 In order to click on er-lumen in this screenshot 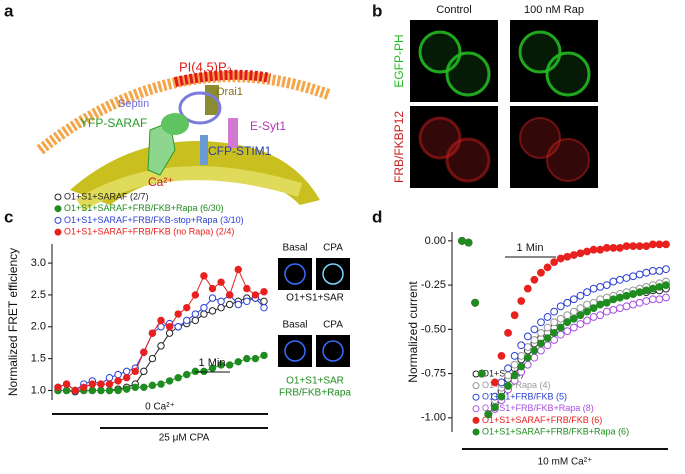, I will do `click(189, 188)`.